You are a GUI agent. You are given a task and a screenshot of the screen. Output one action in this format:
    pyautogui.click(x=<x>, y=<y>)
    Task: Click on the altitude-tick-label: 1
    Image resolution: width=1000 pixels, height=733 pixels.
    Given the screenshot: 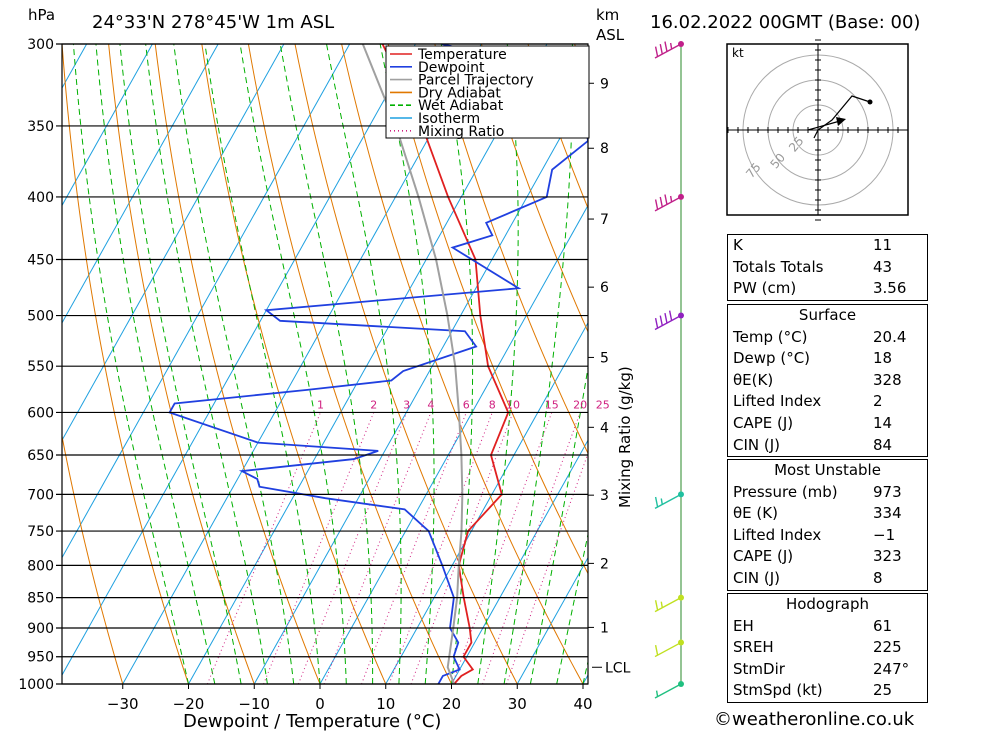 What is the action you would take?
    pyautogui.click(x=604, y=628)
    